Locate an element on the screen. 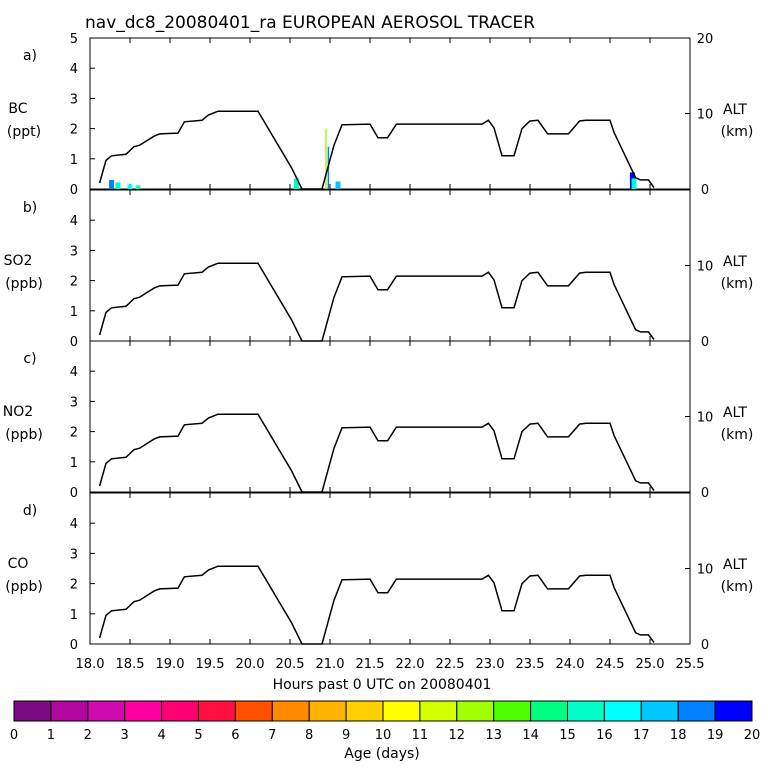  x-tick-label: 25.5 is located at coordinates (690, 664).